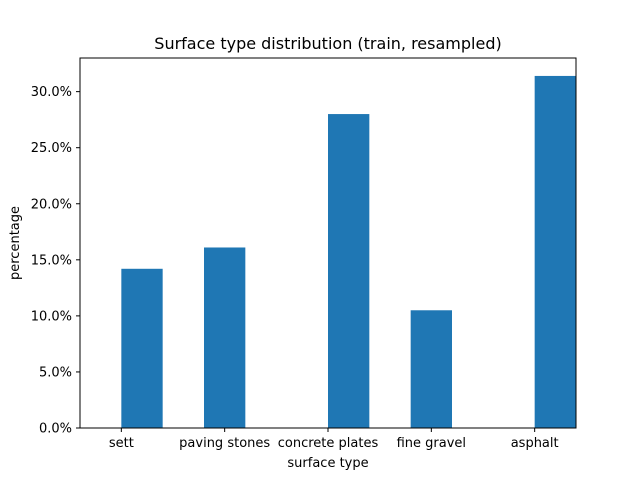  What do you see at coordinates (51, 92) in the screenshot?
I see `y-tick-label: 30.0%` at bounding box center [51, 92].